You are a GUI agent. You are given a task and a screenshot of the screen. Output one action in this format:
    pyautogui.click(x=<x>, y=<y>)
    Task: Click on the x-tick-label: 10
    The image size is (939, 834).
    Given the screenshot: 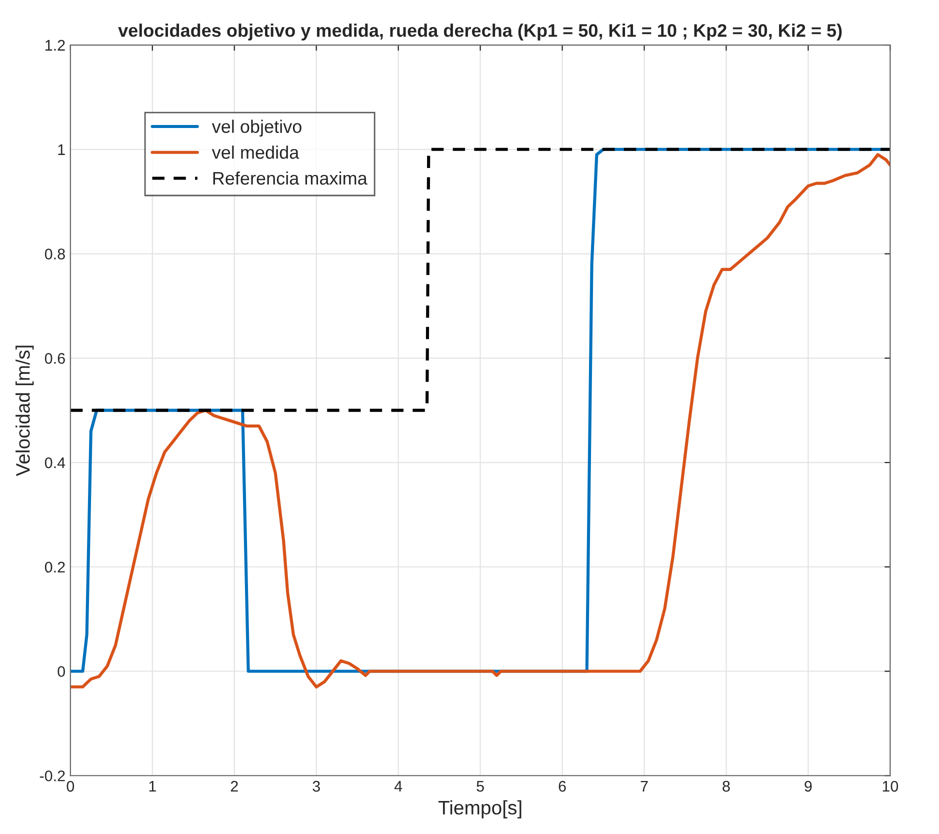 What is the action you would take?
    pyautogui.click(x=890, y=786)
    